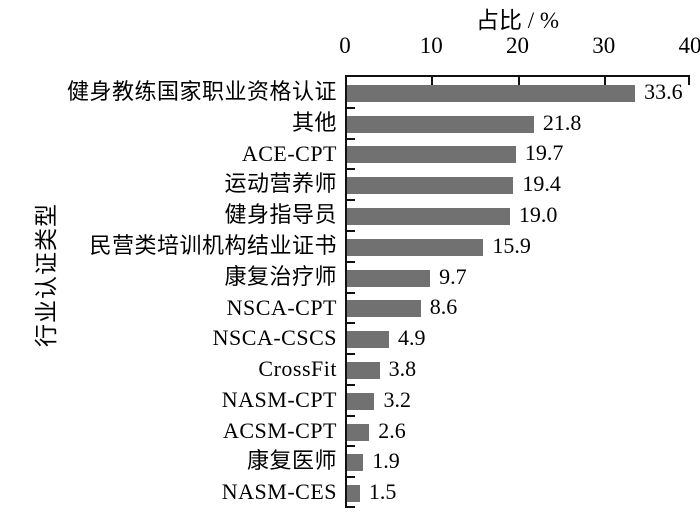 This screenshot has width=700, height=513. Describe the element at coordinates (392, 430) in the screenshot. I see `value-label: 2.6` at that location.